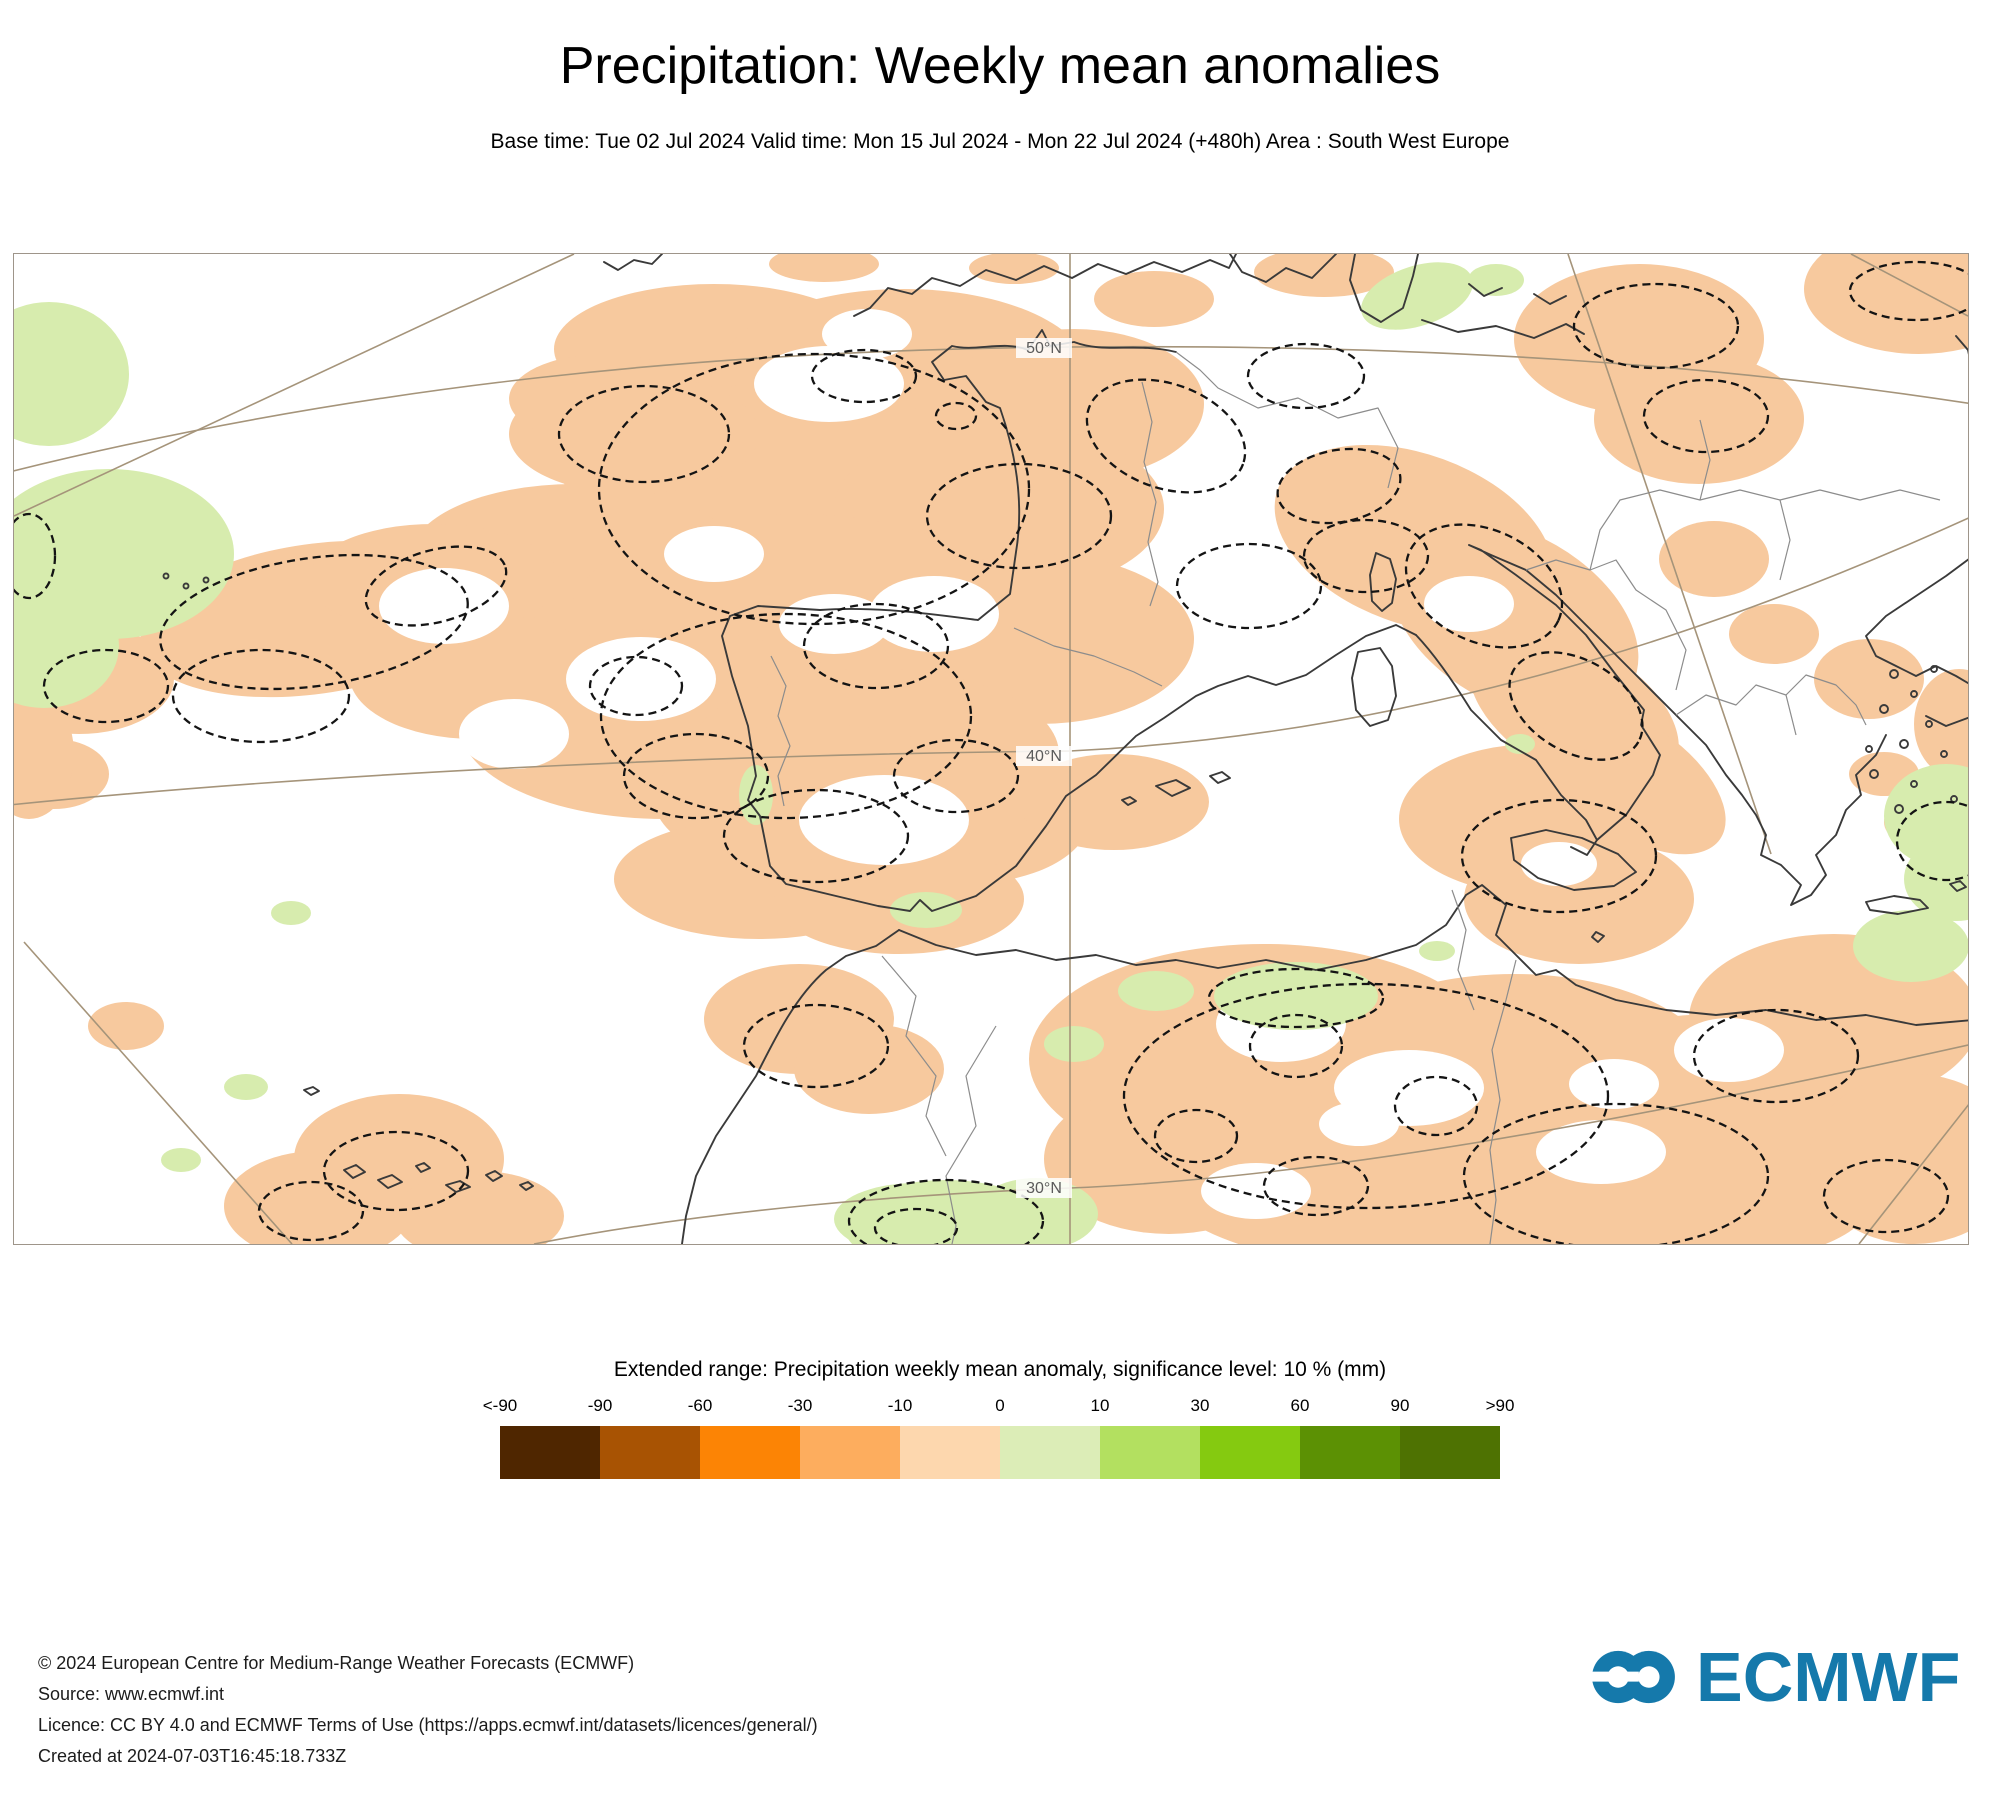 The height and width of the screenshot is (1800, 2000). I want to click on legend-tick: -60, so click(700, 1405).